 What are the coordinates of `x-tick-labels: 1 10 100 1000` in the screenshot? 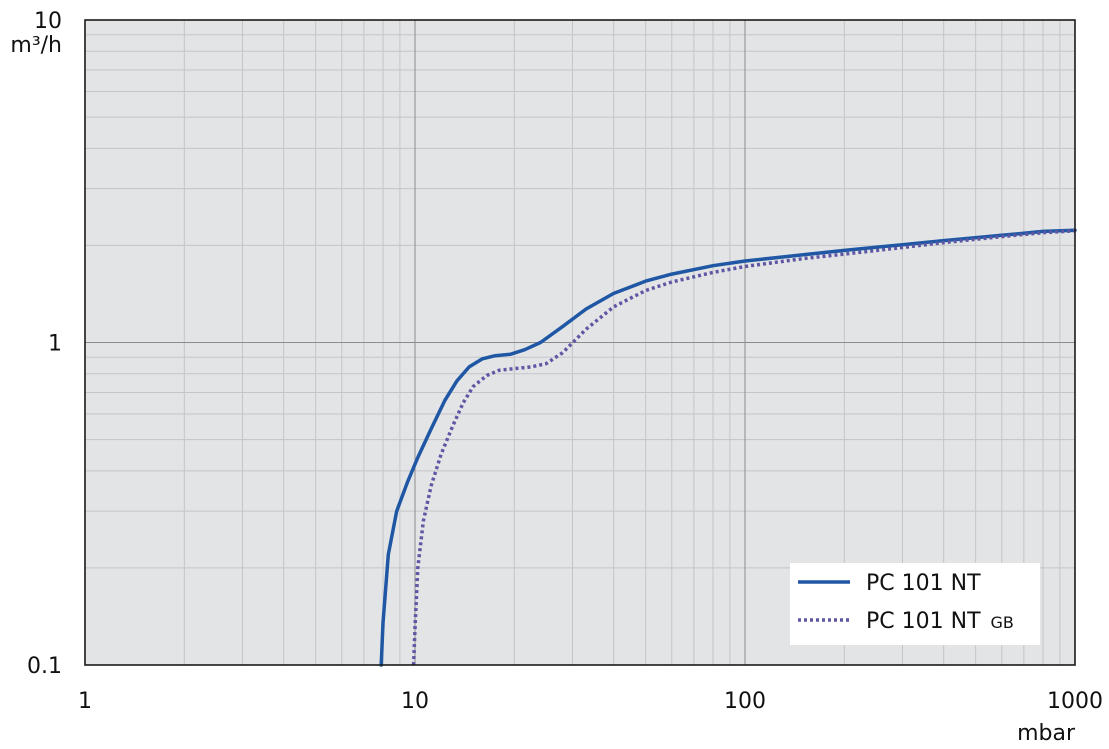 It's located at (590, 701).